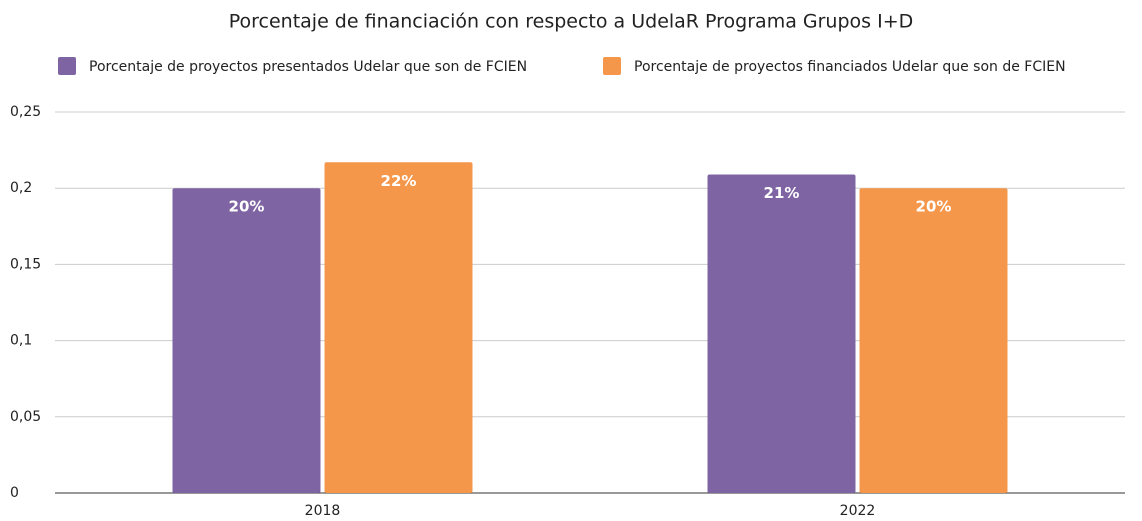 Image resolution: width=1142 pixels, height=521 pixels. Describe the element at coordinates (25, 112) in the screenshot. I see `y-tick-label: 0,25` at that location.